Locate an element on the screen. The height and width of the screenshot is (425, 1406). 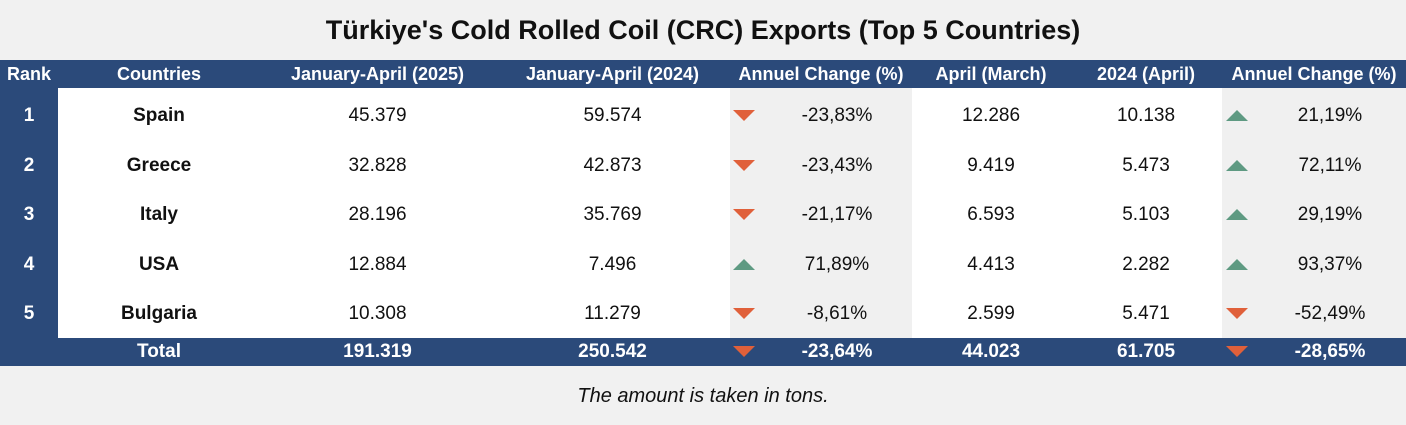
april-march-cell: 12.286 is located at coordinates (991, 115).